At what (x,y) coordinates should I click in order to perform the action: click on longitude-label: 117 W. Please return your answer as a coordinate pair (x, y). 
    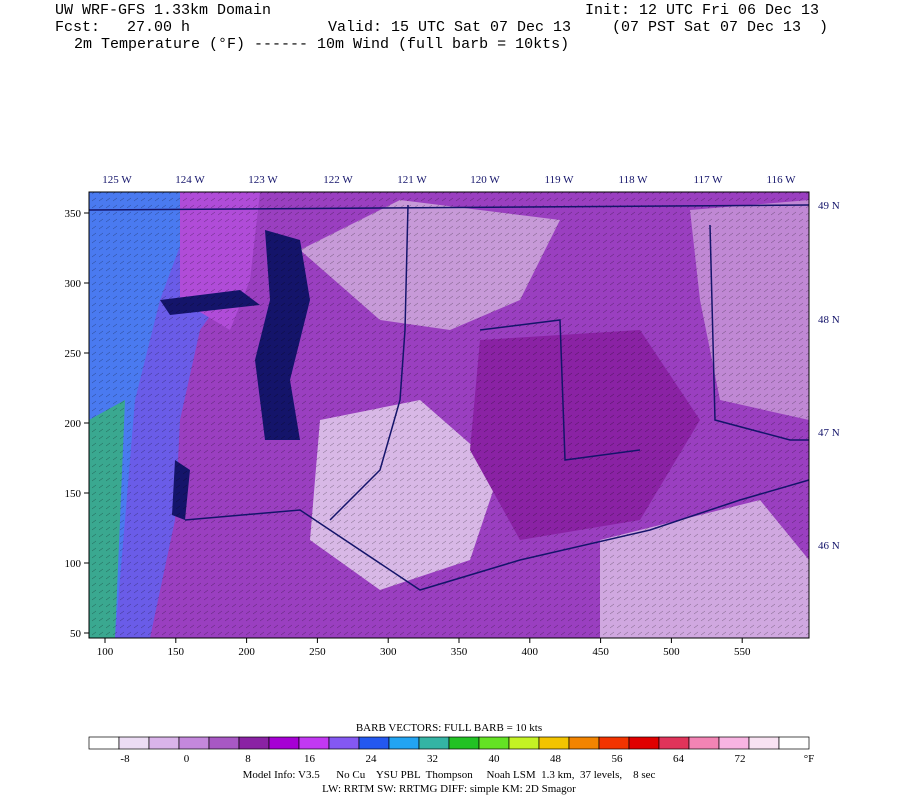
    Looking at the image, I should click on (708, 180).